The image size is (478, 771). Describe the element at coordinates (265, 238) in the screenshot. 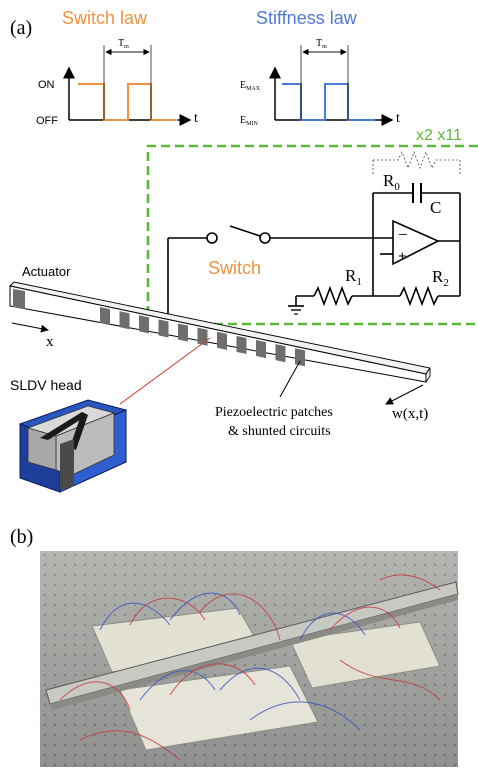

I see `switch-contact-right` at that location.